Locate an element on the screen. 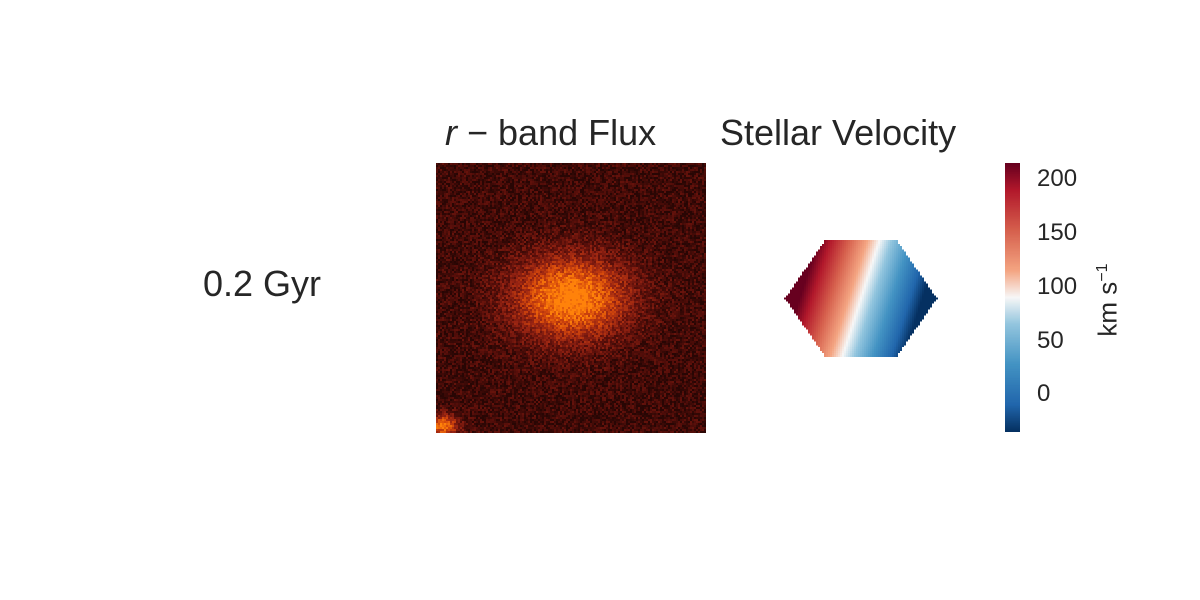  colorbar-unit-label: km s−1 is located at coordinates (1108, 299).